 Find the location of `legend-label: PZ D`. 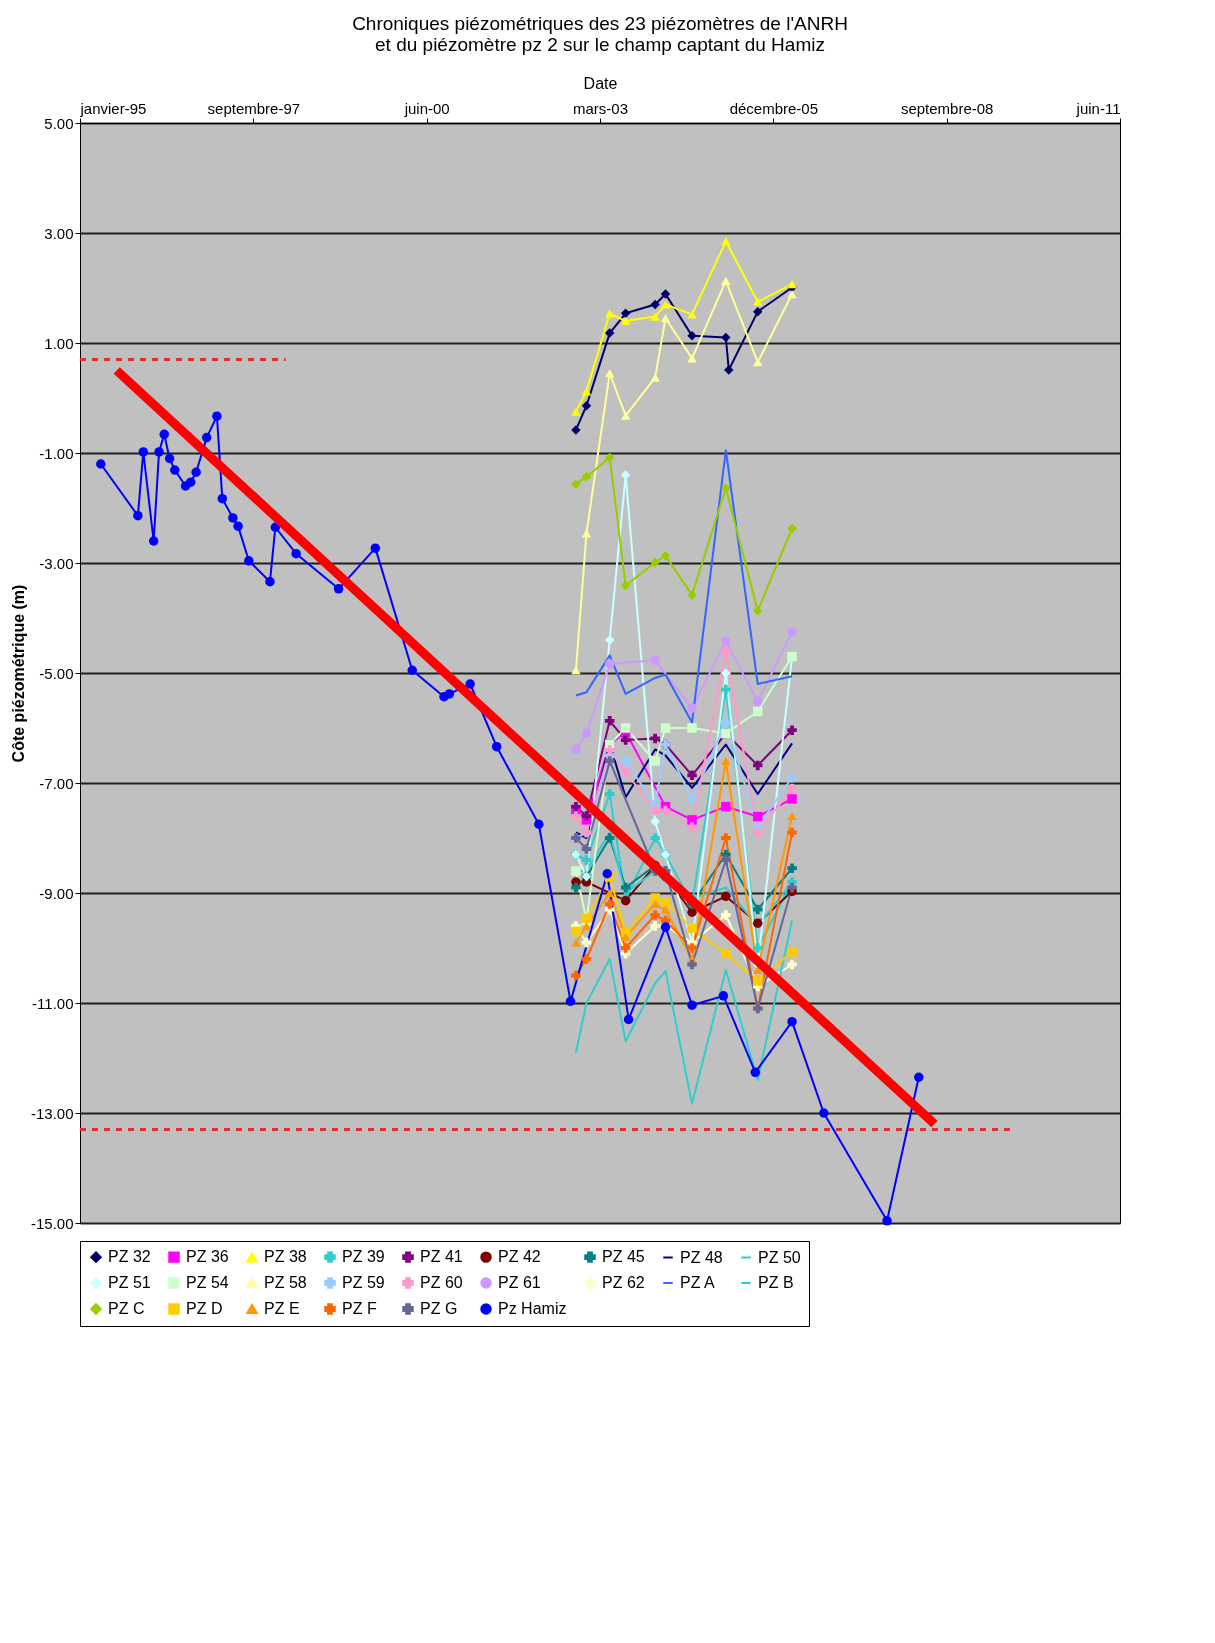

legend-label: PZ D is located at coordinates (204, 1308).